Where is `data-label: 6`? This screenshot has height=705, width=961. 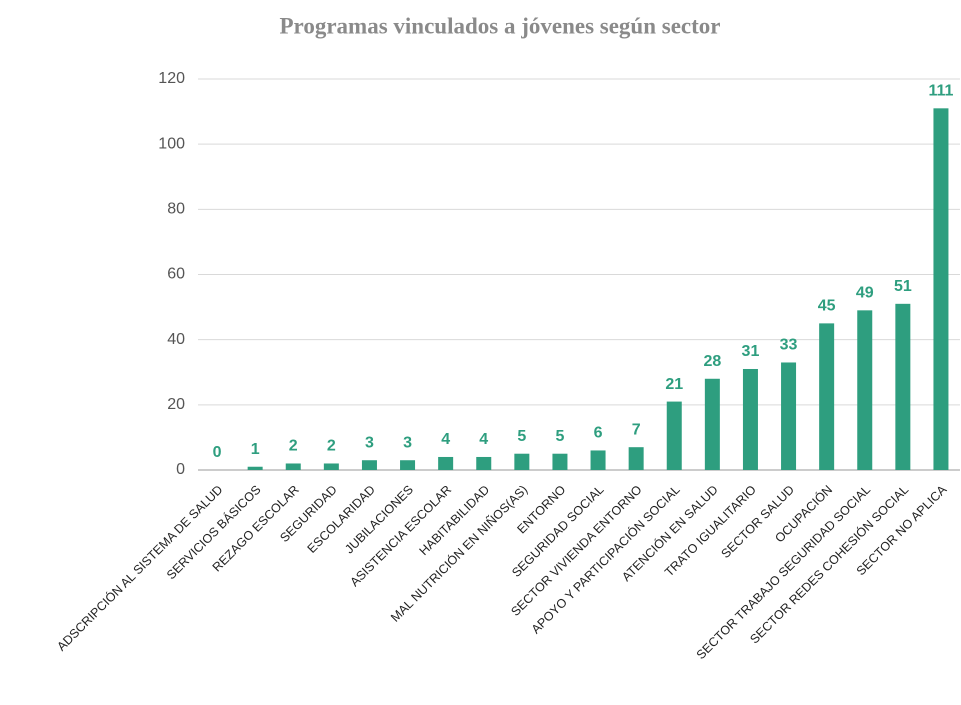
data-label: 6 is located at coordinates (598, 433).